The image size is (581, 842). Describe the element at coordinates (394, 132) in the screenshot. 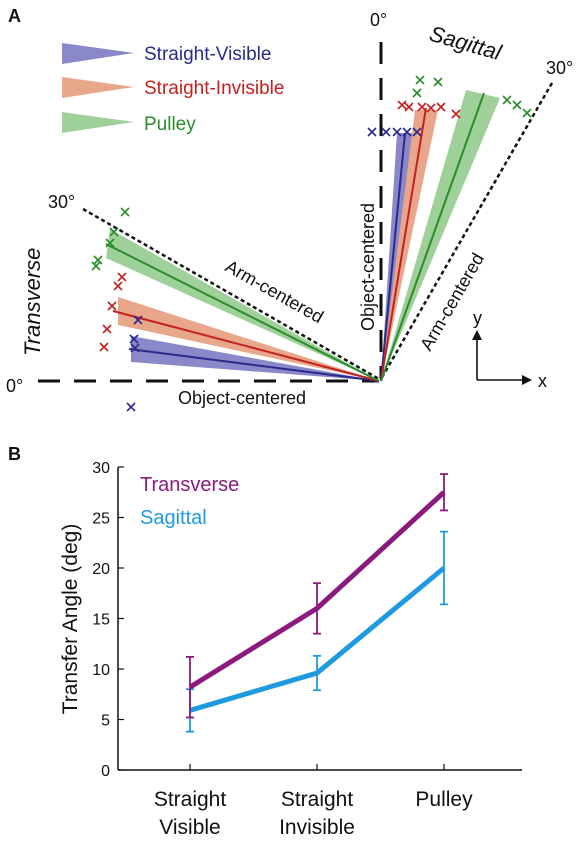

I see `sagittal-markers-straight-visible` at that location.